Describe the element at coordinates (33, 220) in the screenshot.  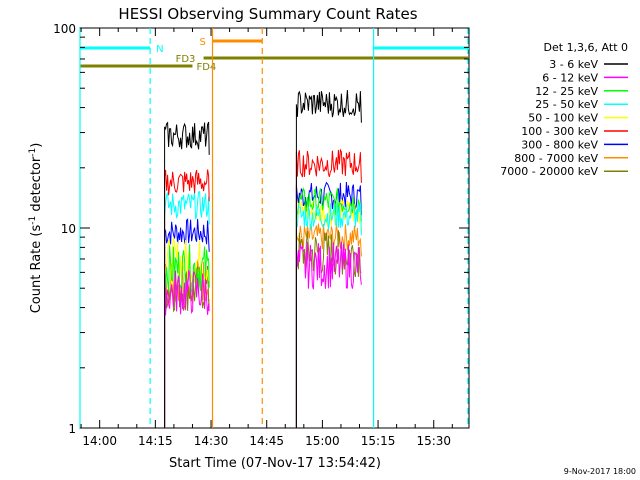
I see `y-axis-label-sup1: -1` at that location.